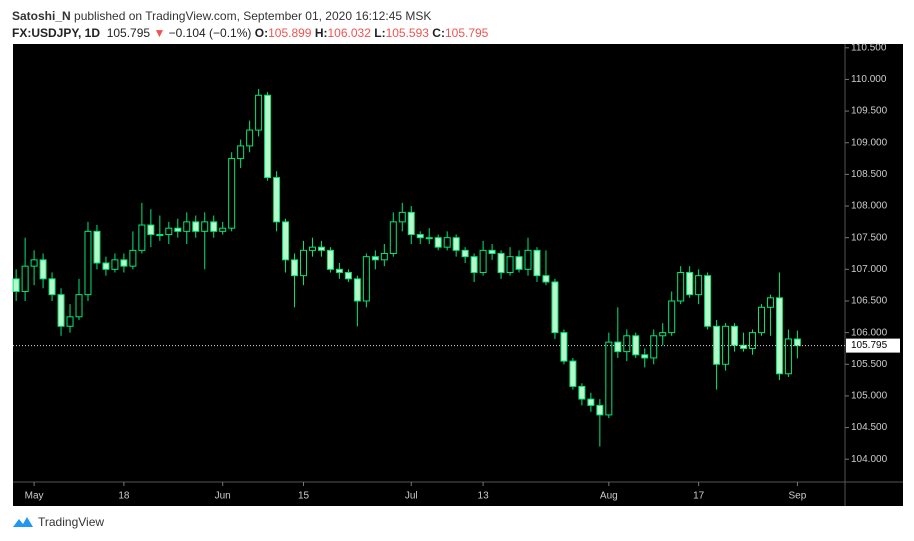  What do you see at coordinates (484, 496) in the screenshot?
I see `x-tick-label: 13` at bounding box center [484, 496].